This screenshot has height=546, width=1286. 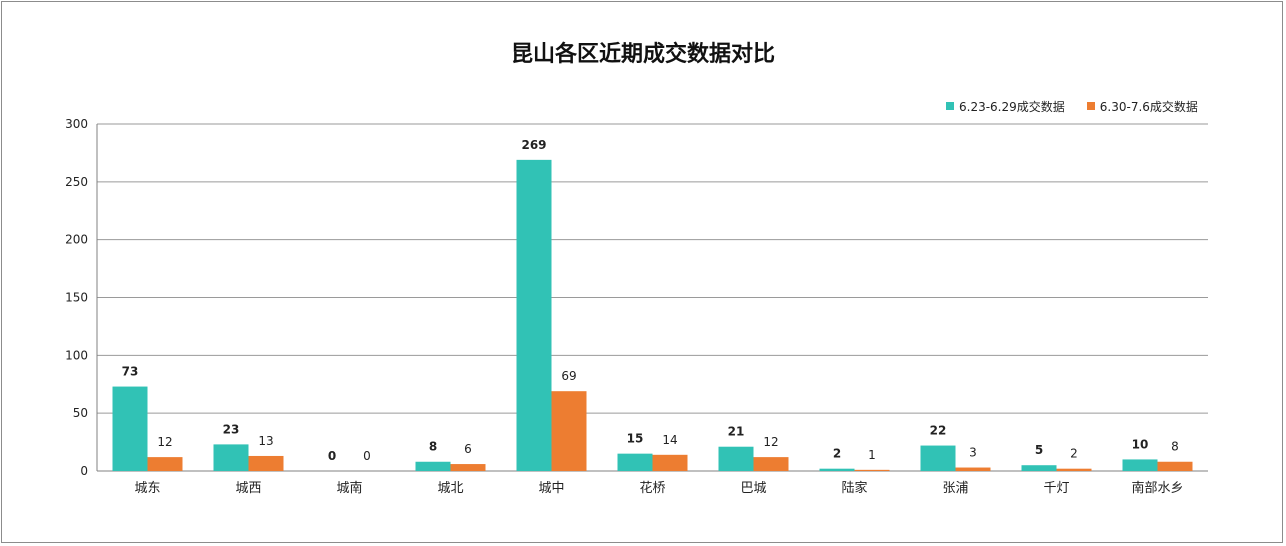 What do you see at coordinates (80, 413) in the screenshot?
I see `y-tick-label: 50` at bounding box center [80, 413].